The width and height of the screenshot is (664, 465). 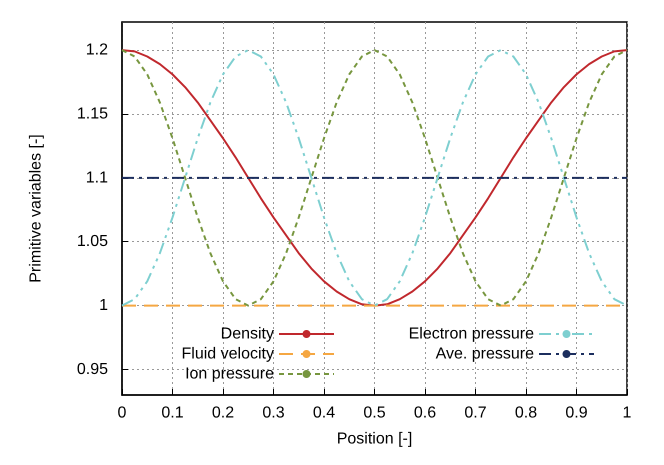 I want to click on y-tick-label: 1.15, so click(x=92, y=113).